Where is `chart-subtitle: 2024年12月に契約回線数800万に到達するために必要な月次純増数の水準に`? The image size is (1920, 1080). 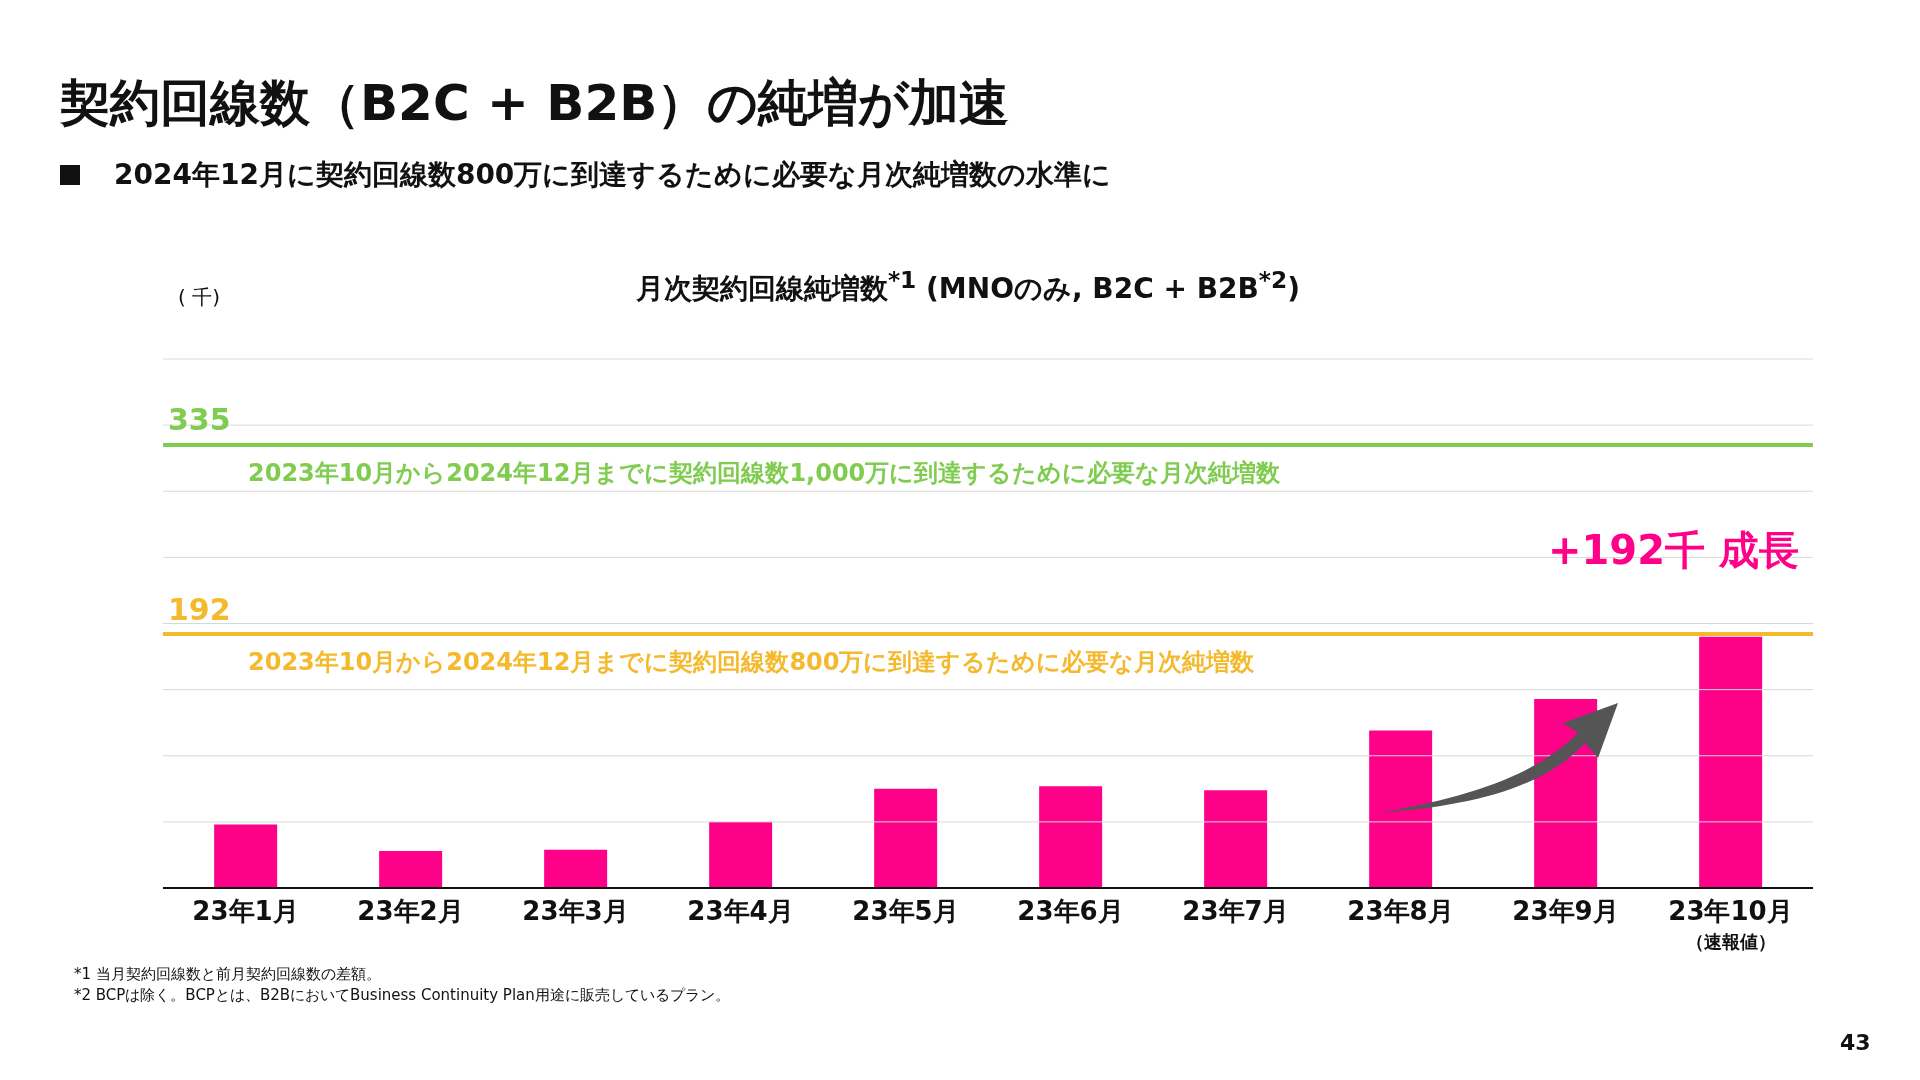 chart-subtitle: 2024年12月に契約回線数800万に到達するために必要な月次純増数の水準に is located at coordinates (613, 175).